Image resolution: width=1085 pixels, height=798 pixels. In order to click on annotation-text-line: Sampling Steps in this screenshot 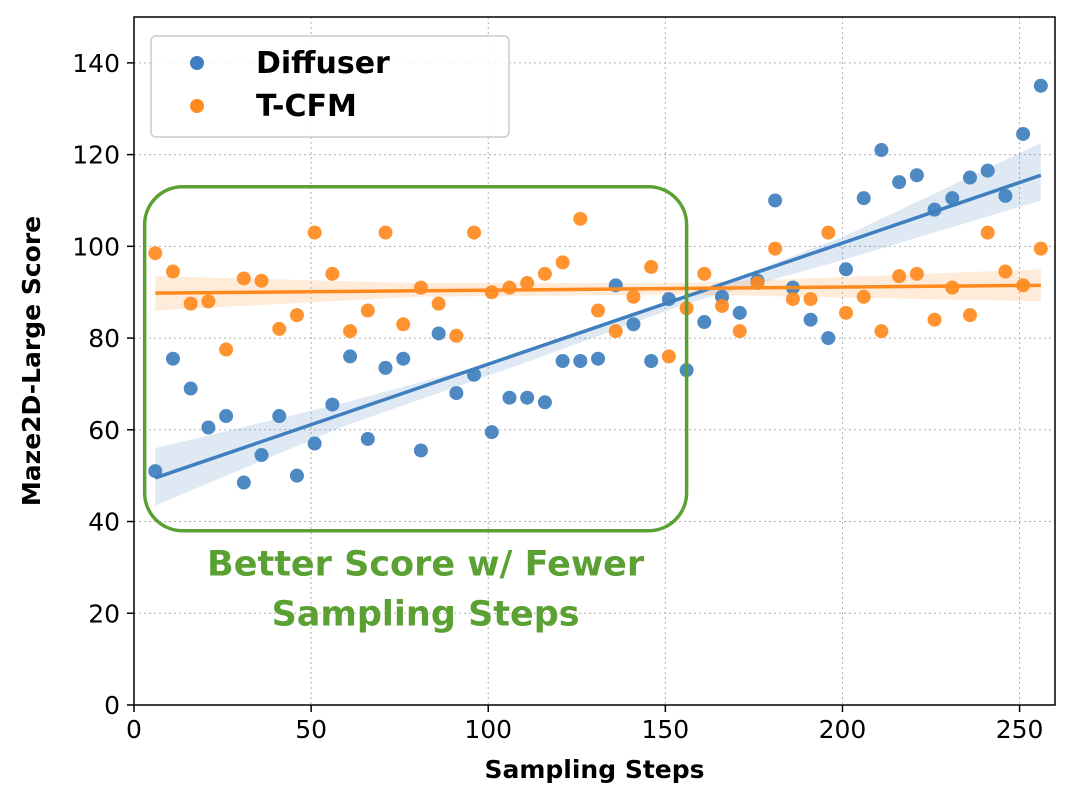, I will do `click(426, 615)`.